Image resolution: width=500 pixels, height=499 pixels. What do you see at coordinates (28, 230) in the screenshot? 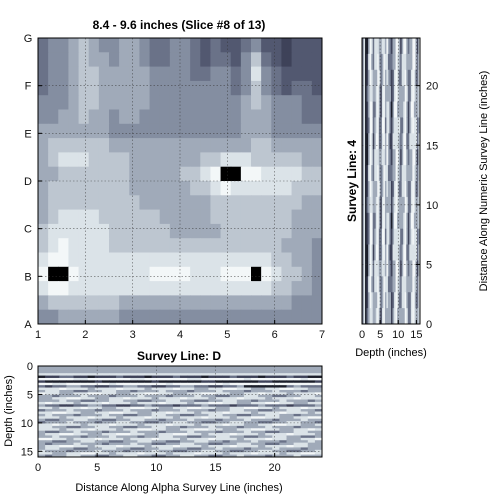
I see `y-tick-label: C` at bounding box center [28, 230].